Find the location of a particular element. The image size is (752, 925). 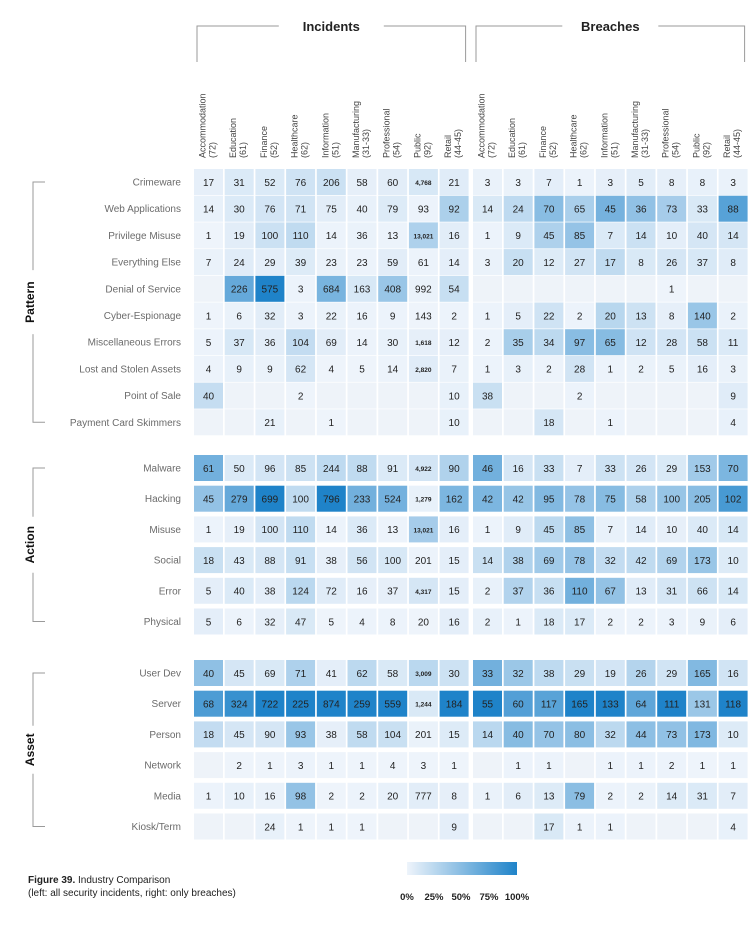

column-header-name: Information is located at coordinates (604, 135).